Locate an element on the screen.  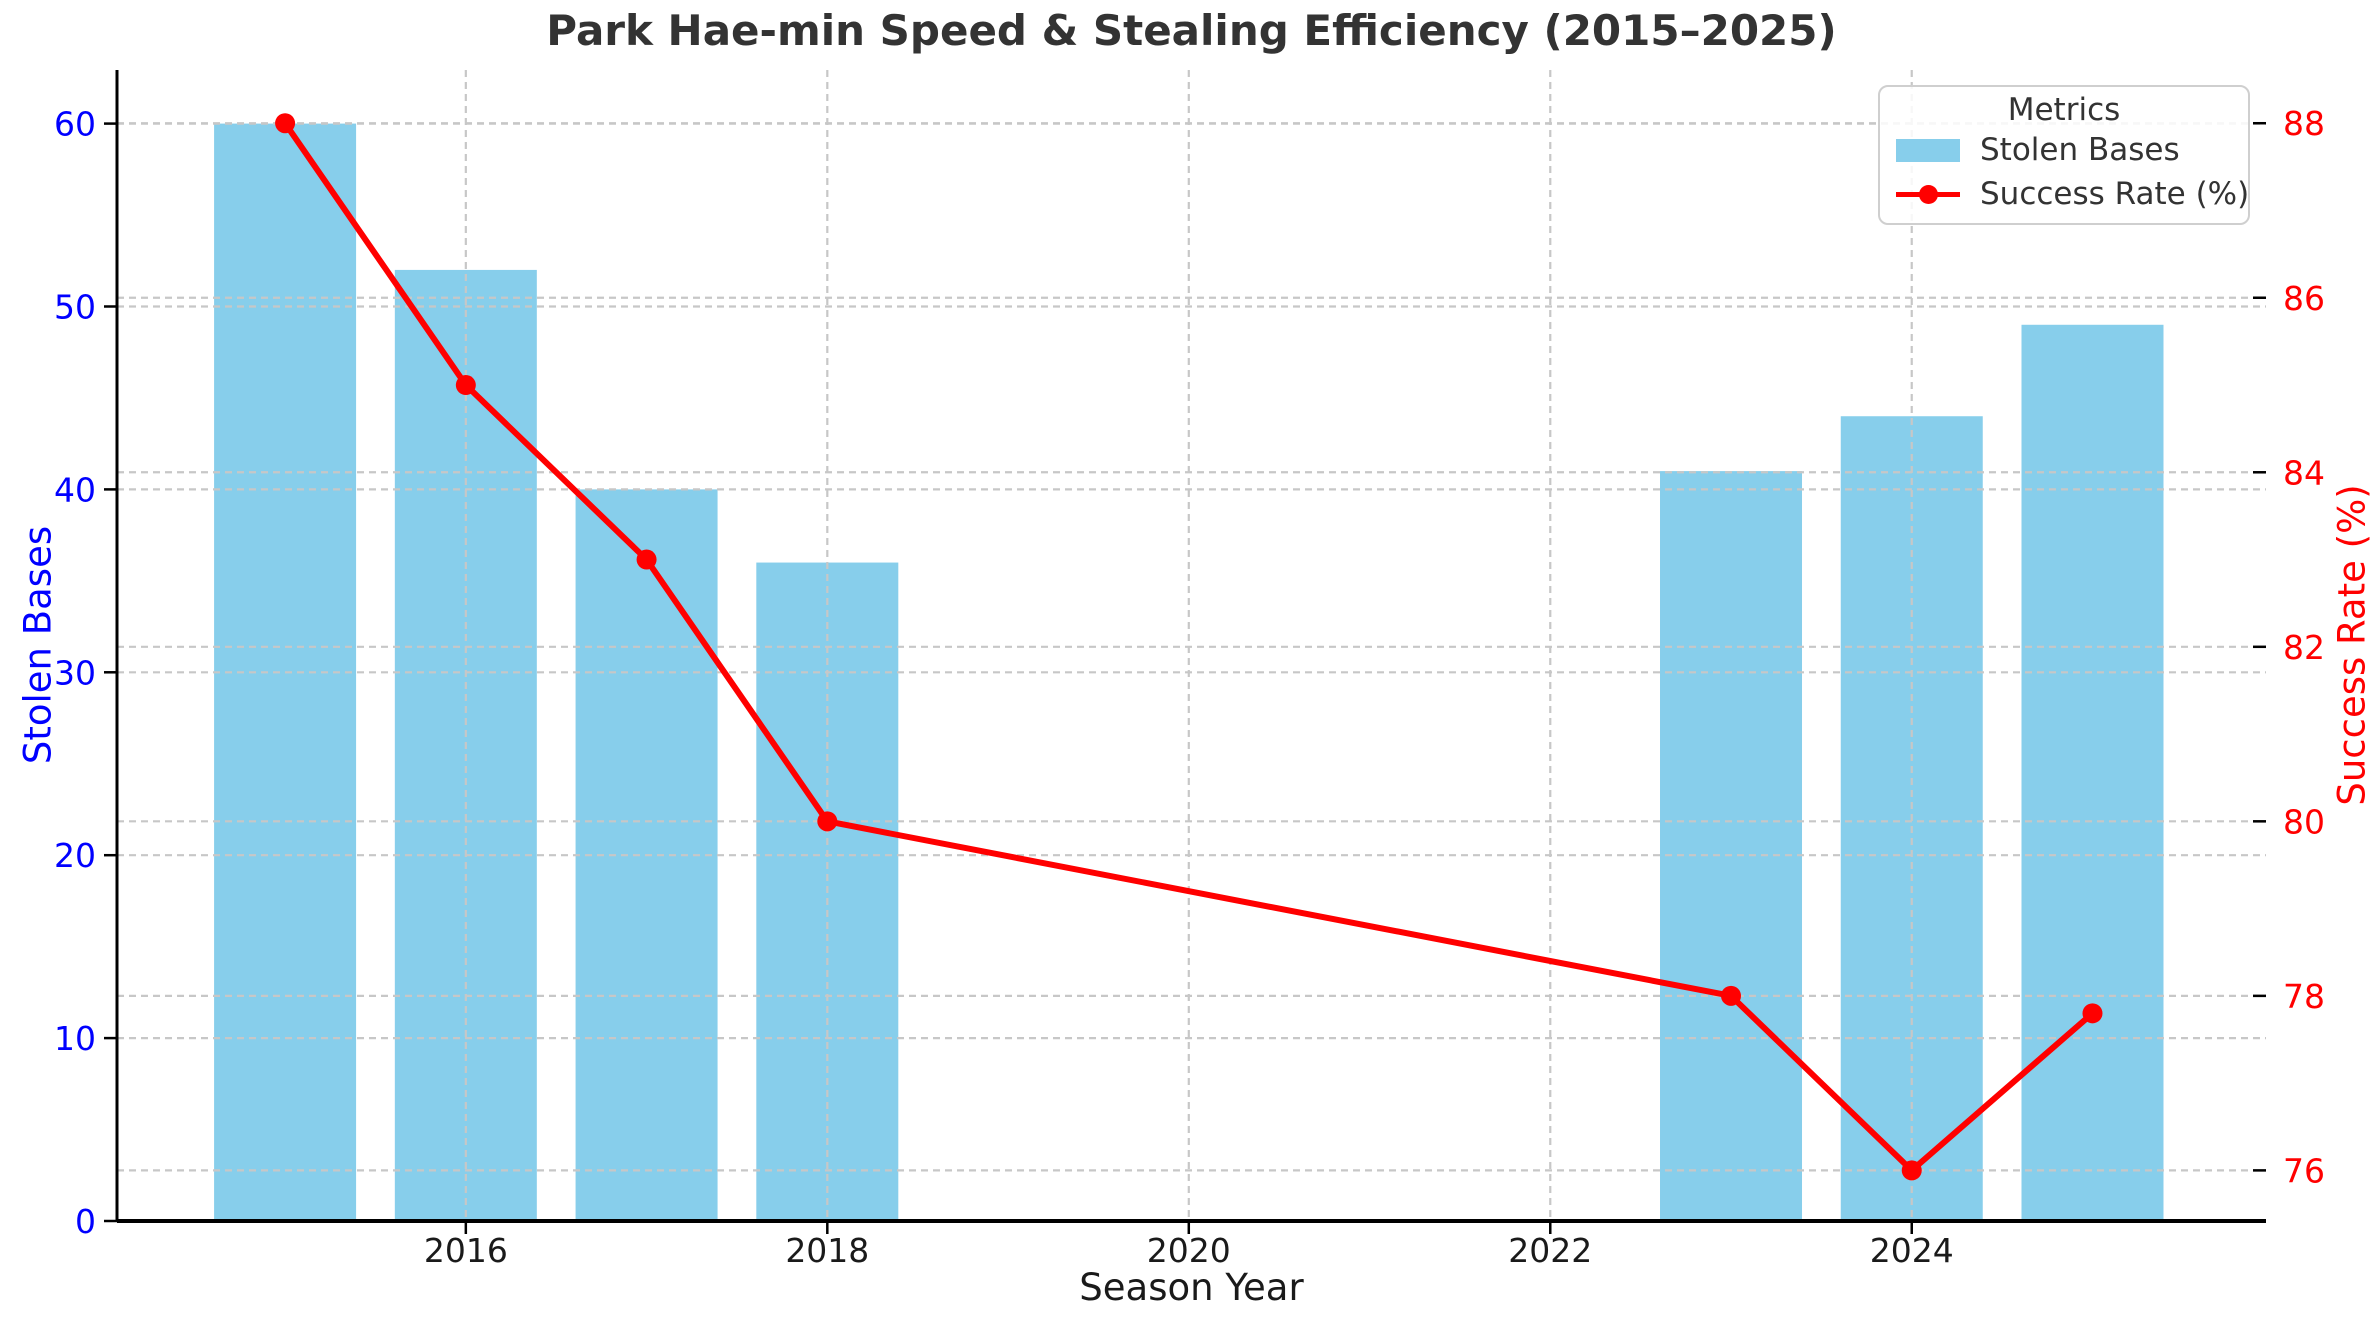
legend: Metrics Stolen Bases Success Rate (%) is located at coordinates (2064, 155).